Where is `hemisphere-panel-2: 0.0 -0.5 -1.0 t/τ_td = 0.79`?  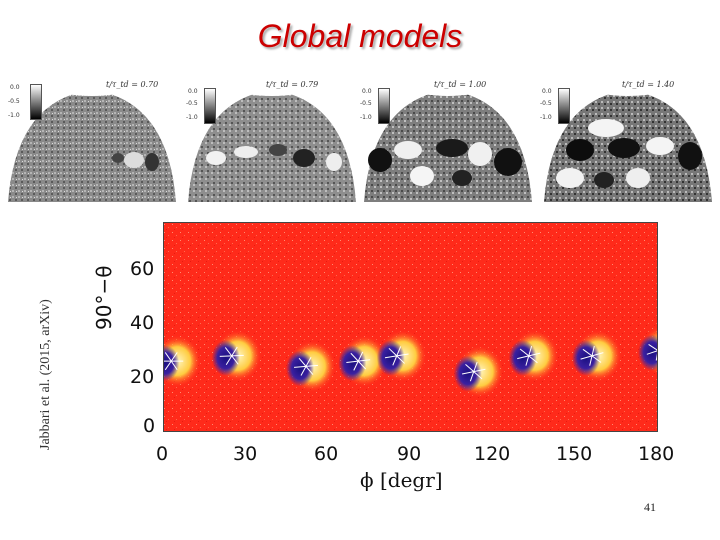 hemisphere-panel-2: 0.0 -0.5 -1.0 t/τ_td = 0.79 is located at coordinates (272, 140).